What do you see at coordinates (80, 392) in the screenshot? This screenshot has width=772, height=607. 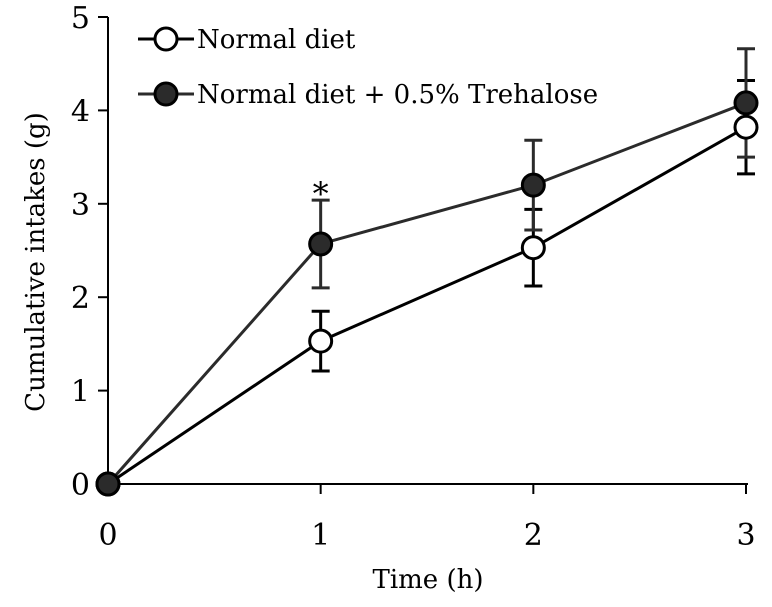 I see `y-tick-label-1: 1` at bounding box center [80, 392].